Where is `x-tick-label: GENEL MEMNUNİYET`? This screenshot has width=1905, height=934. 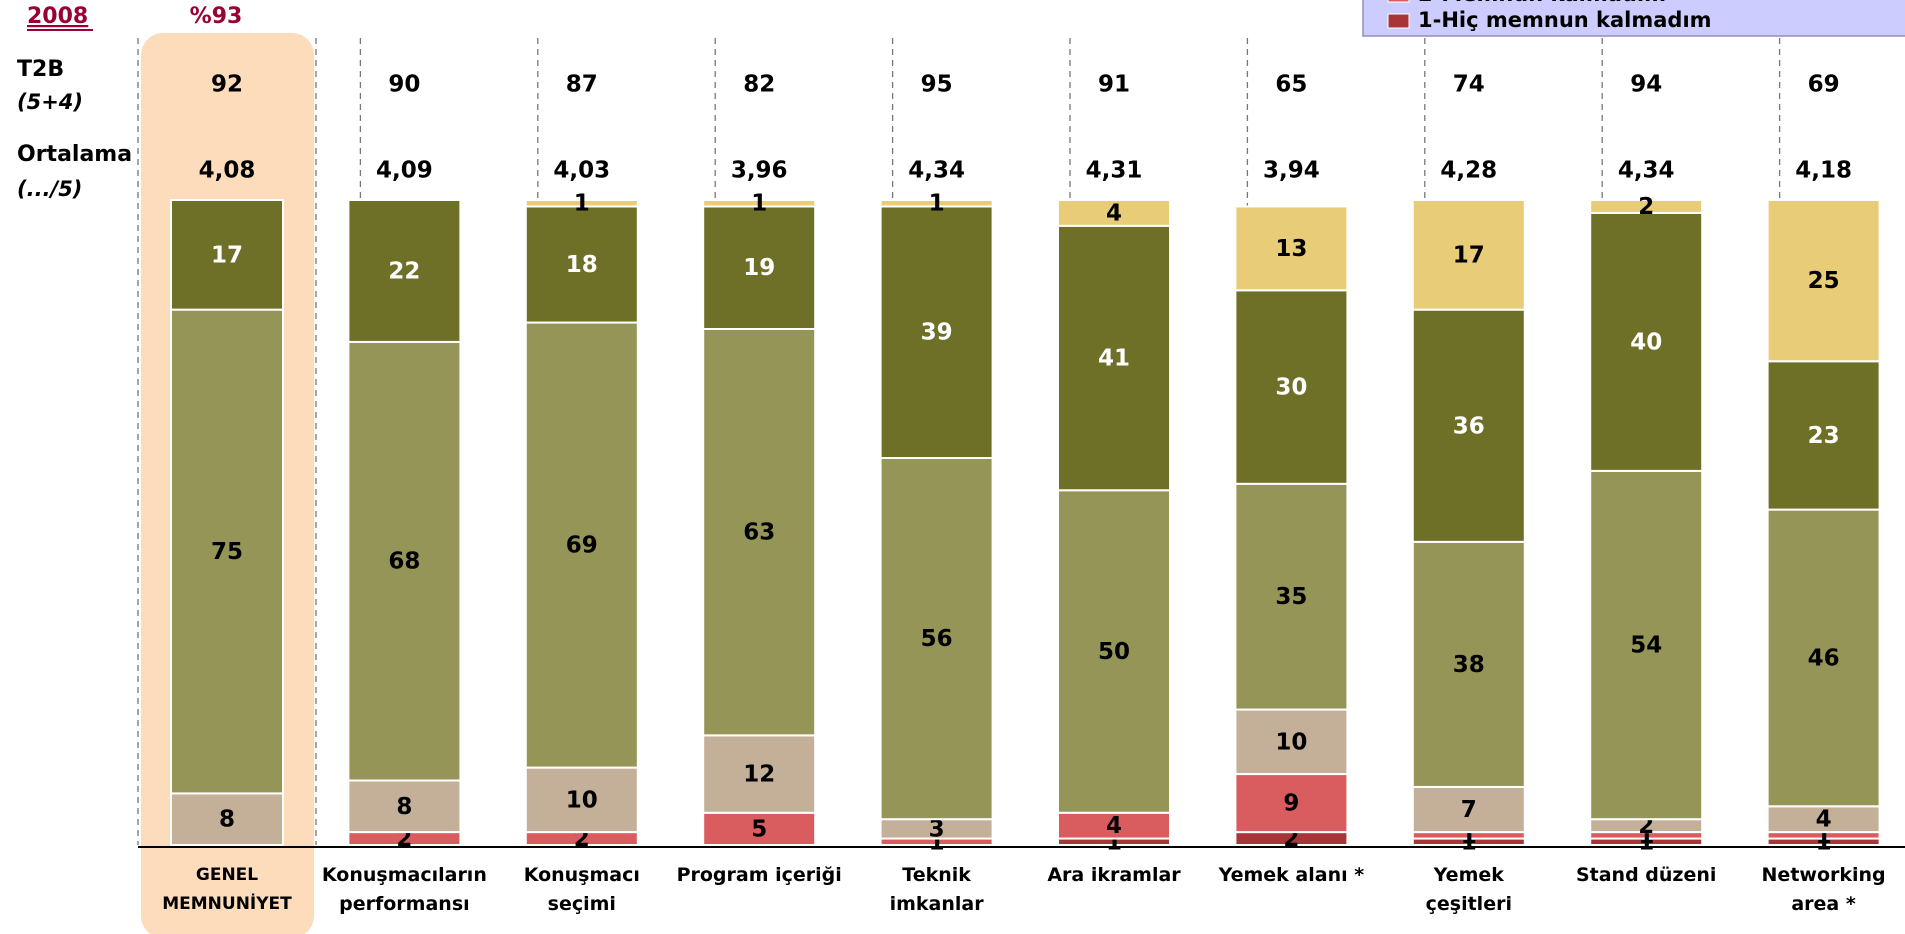
x-tick-label: GENEL MEMNUNİYET is located at coordinates (227, 889).